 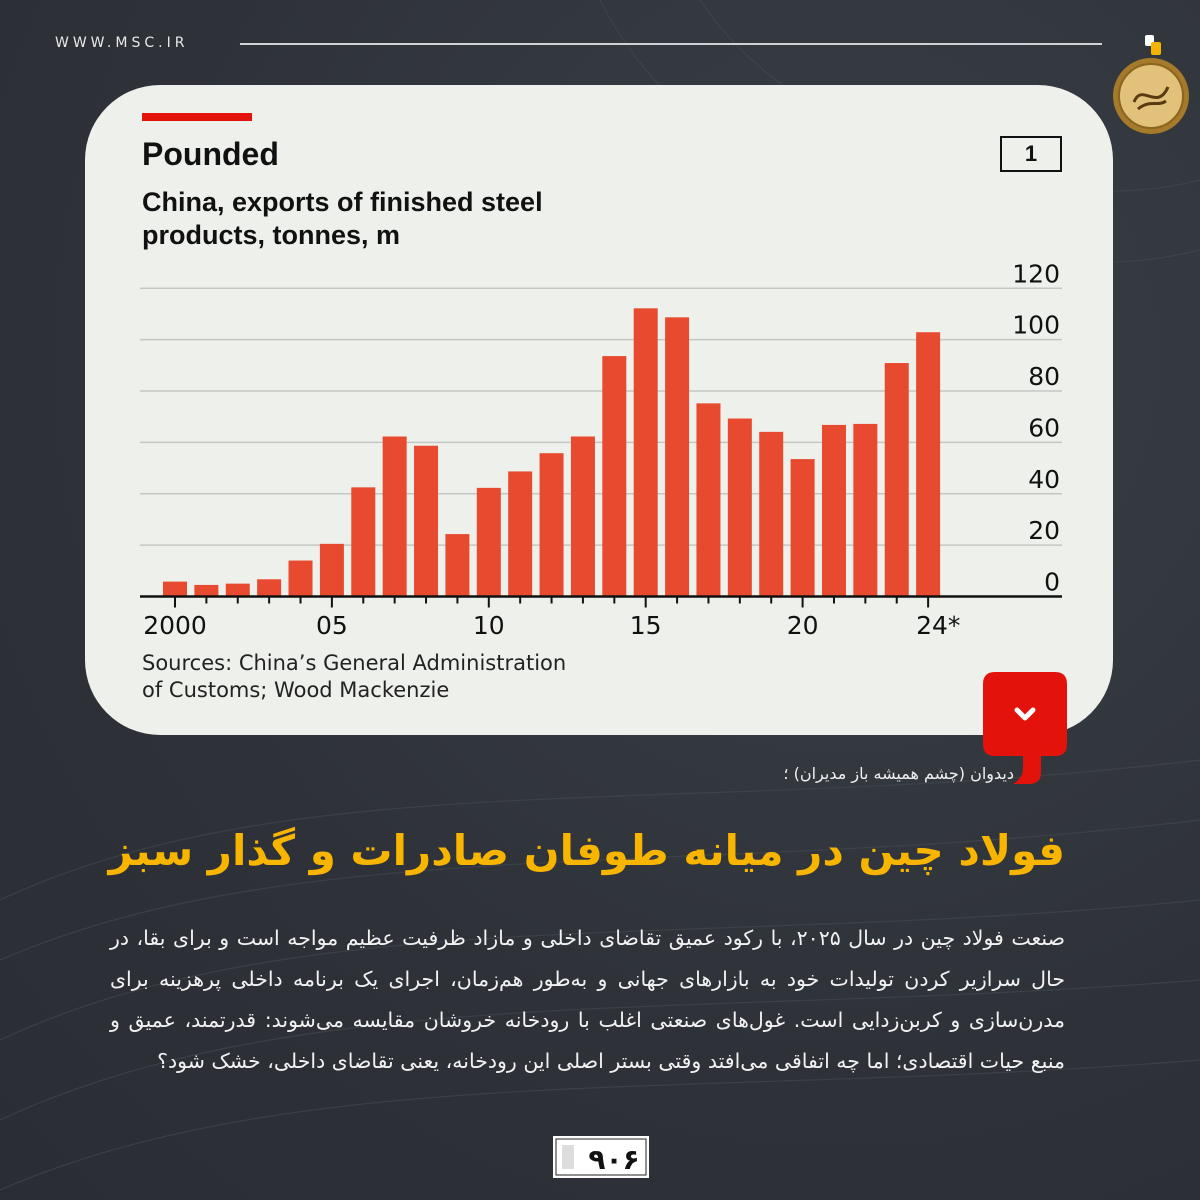 I want to click on y-tick-label: 60, so click(x=1044, y=427).